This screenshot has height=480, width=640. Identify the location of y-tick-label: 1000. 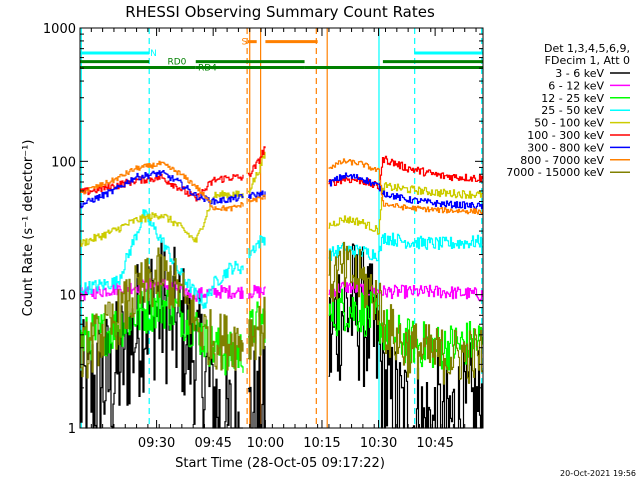
(59, 29).